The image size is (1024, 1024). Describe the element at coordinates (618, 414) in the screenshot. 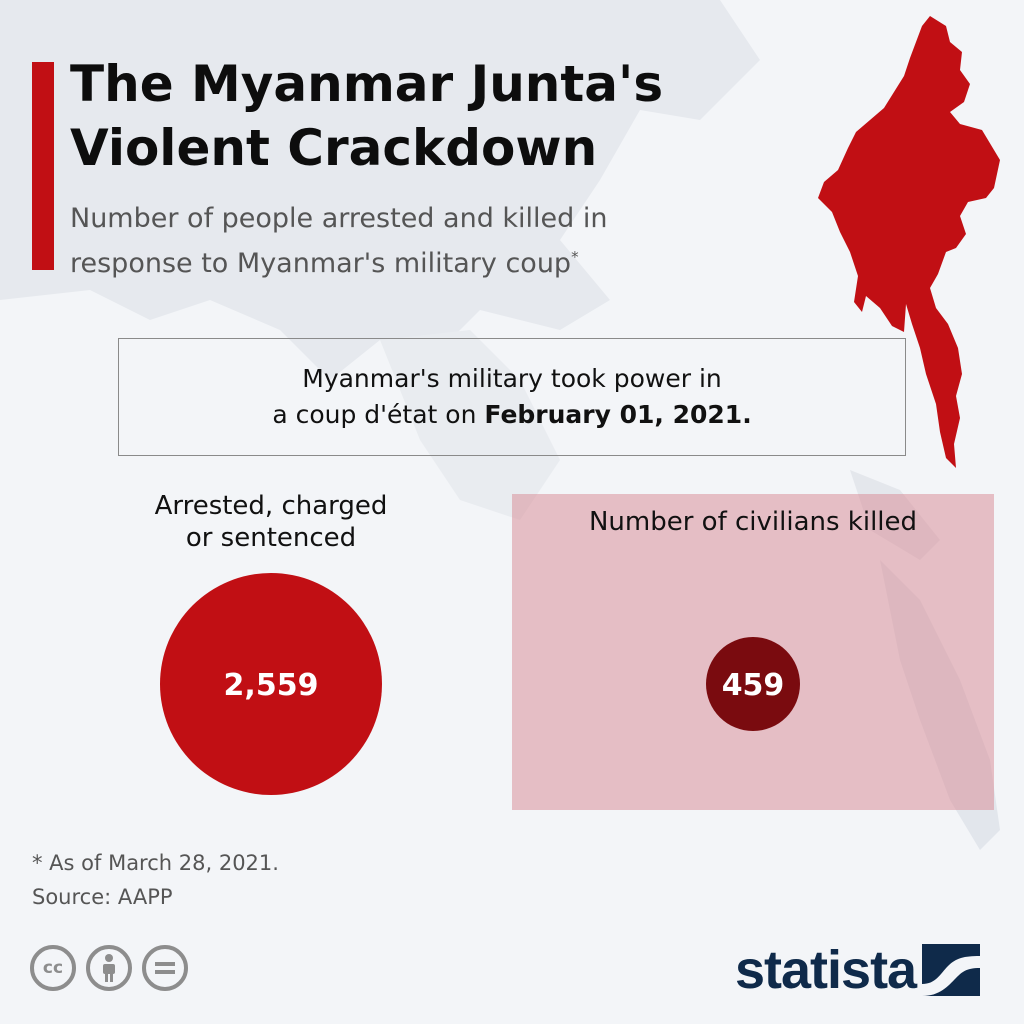

I see `coup-date: February 01, 2021.` at that location.